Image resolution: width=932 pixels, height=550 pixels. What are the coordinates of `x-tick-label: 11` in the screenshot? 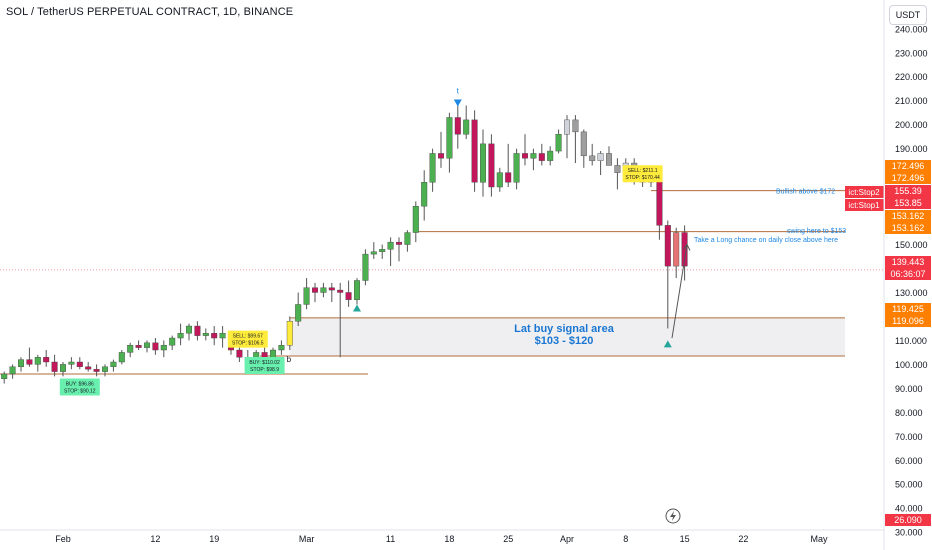 It's located at (390, 539).